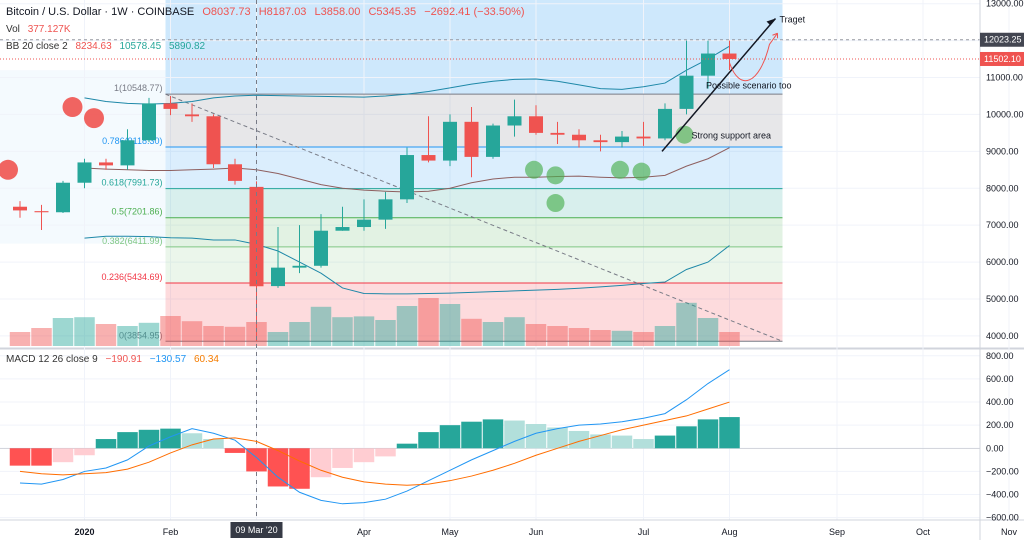 This screenshot has height=540, width=1024. I want to click on macd-tick-label: 400.00, so click(1000, 402).